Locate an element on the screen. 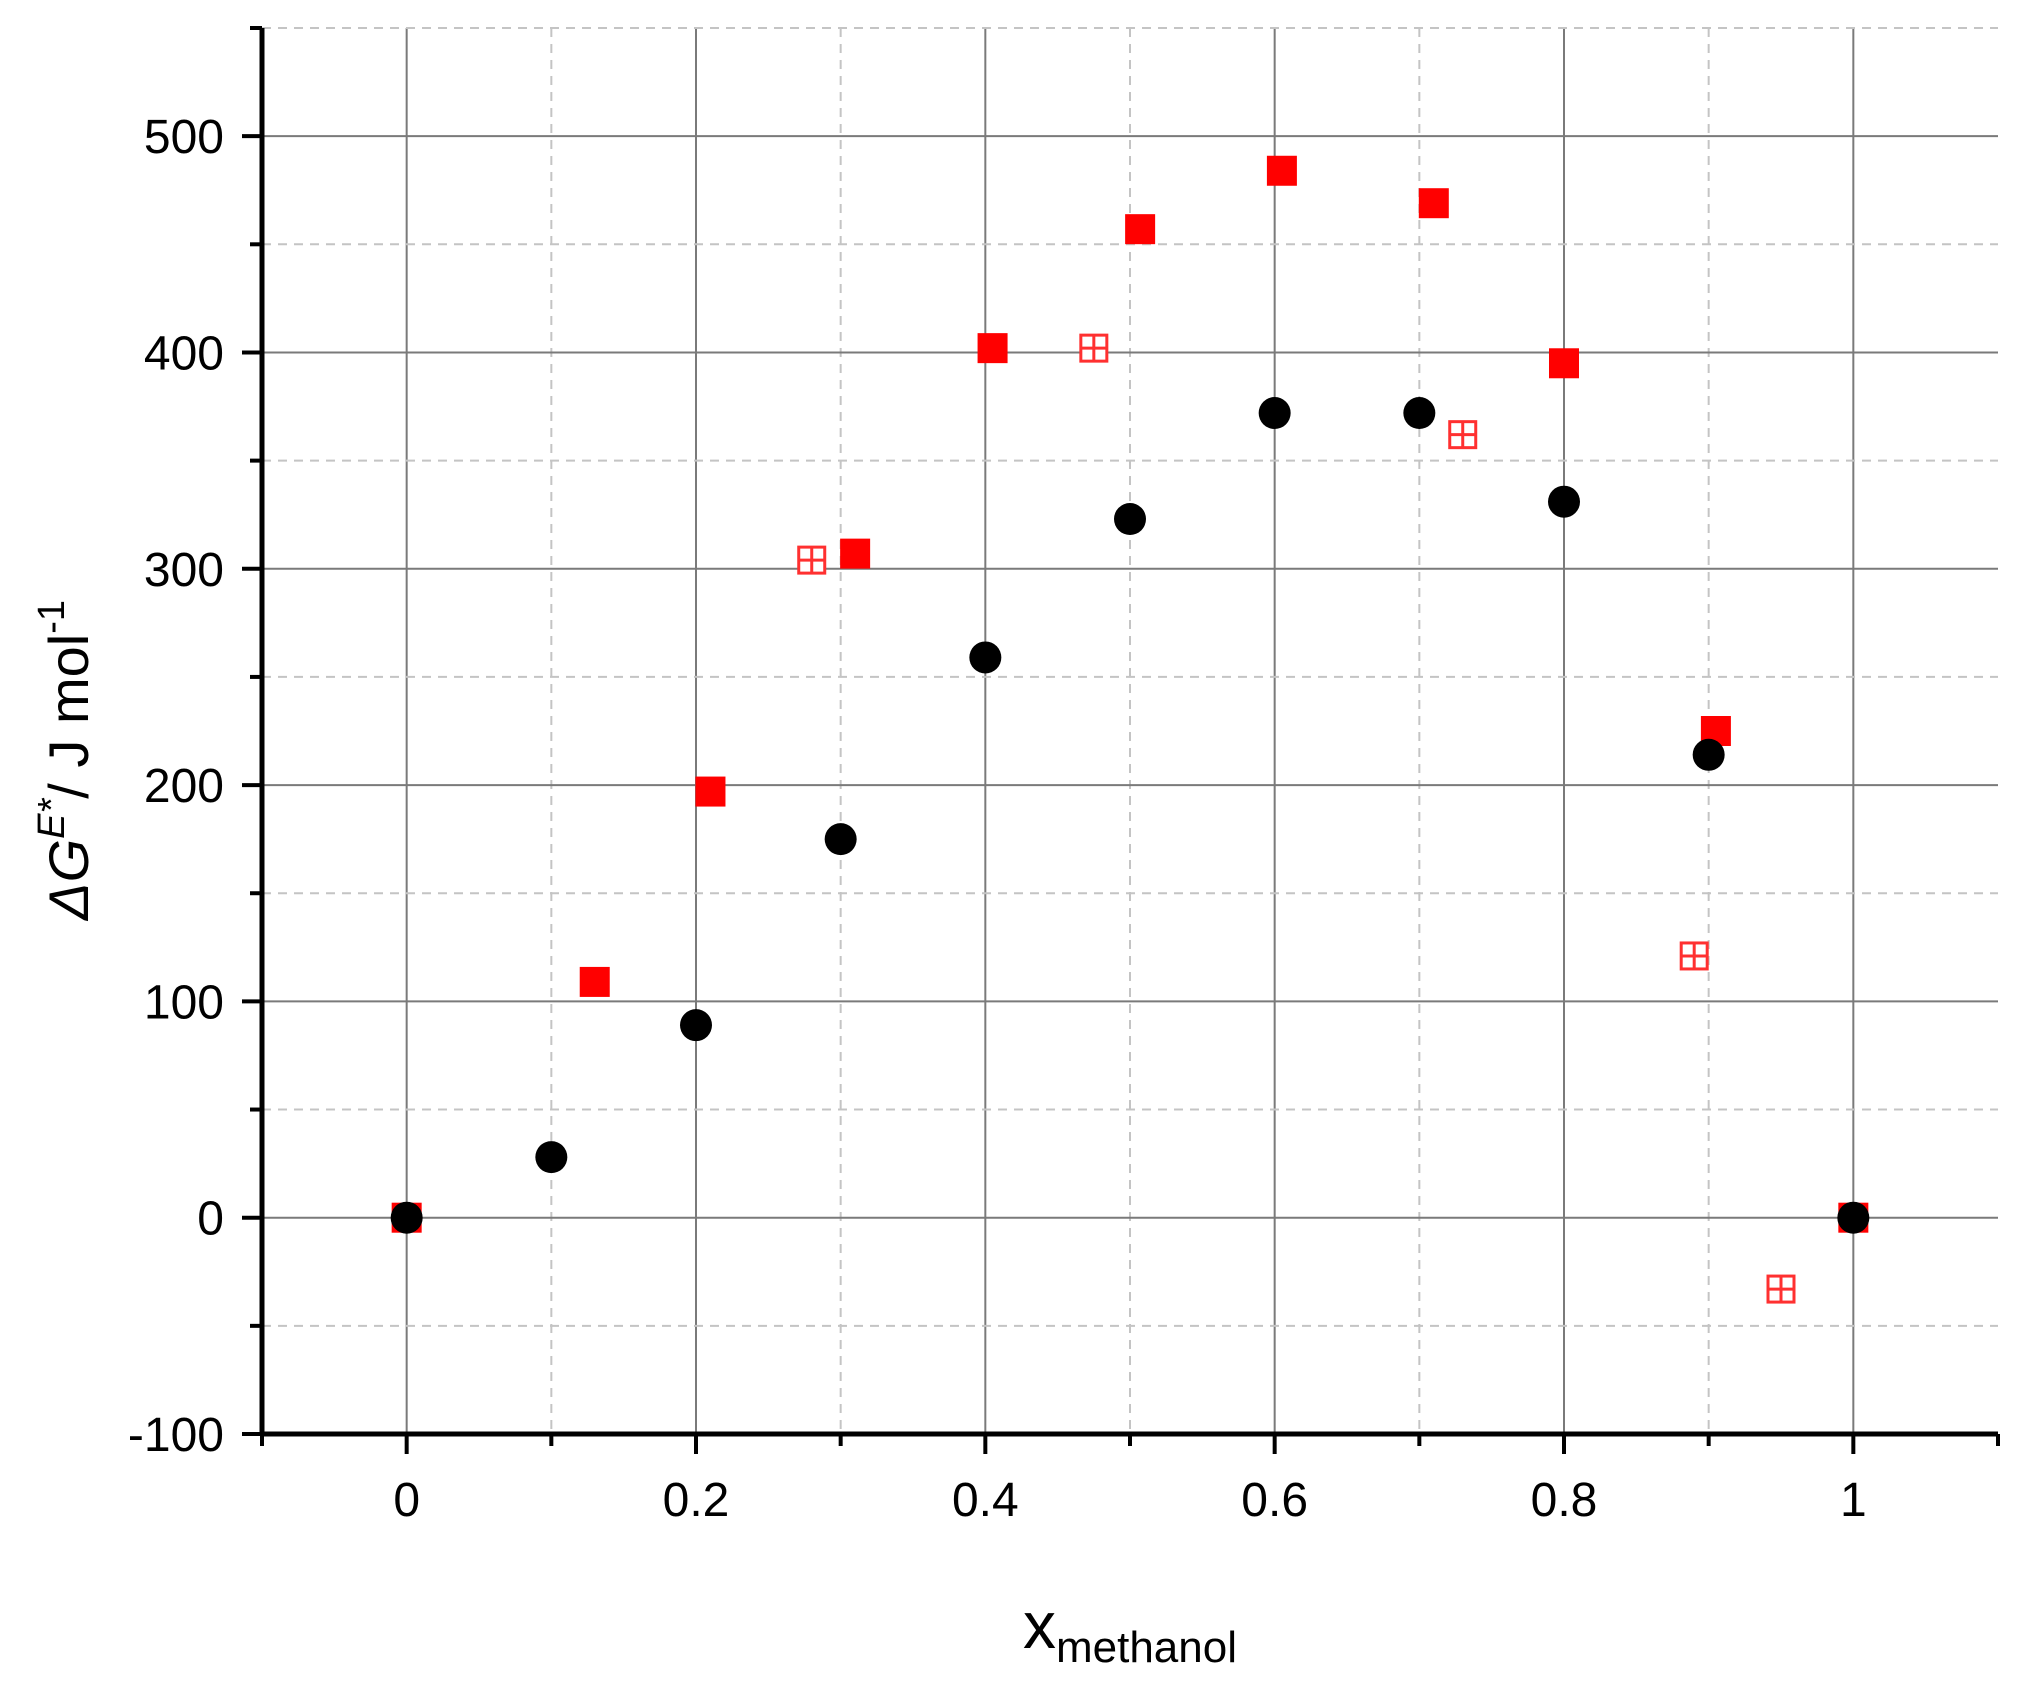 This screenshot has height=1681, width=2024. x-tick-label-0: 0 is located at coordinates (406, 1500).